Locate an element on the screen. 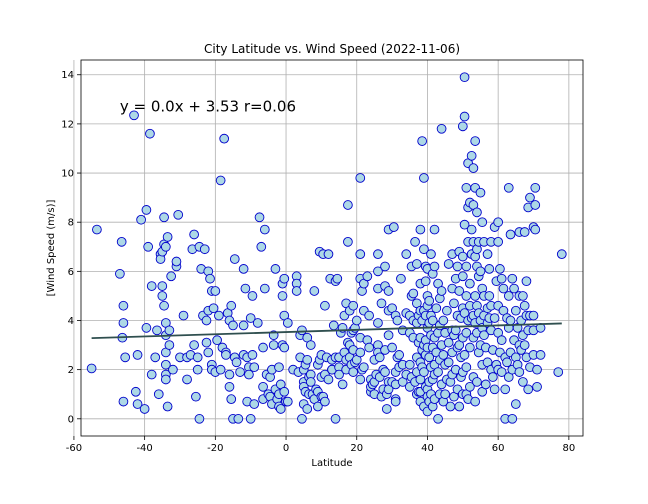 The height and width of the screenshot is (504, 648). x-tick-label: 40 is located at coordinates (427, 448).